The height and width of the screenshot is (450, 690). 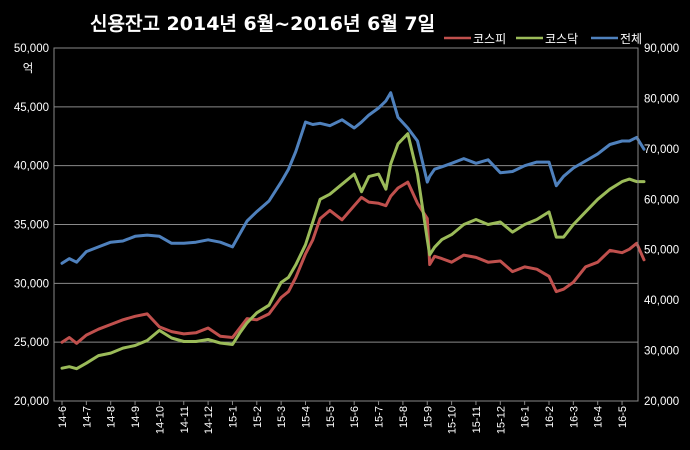 I want to click on x-tick-label: 15-10, so click(x=453, y=420).